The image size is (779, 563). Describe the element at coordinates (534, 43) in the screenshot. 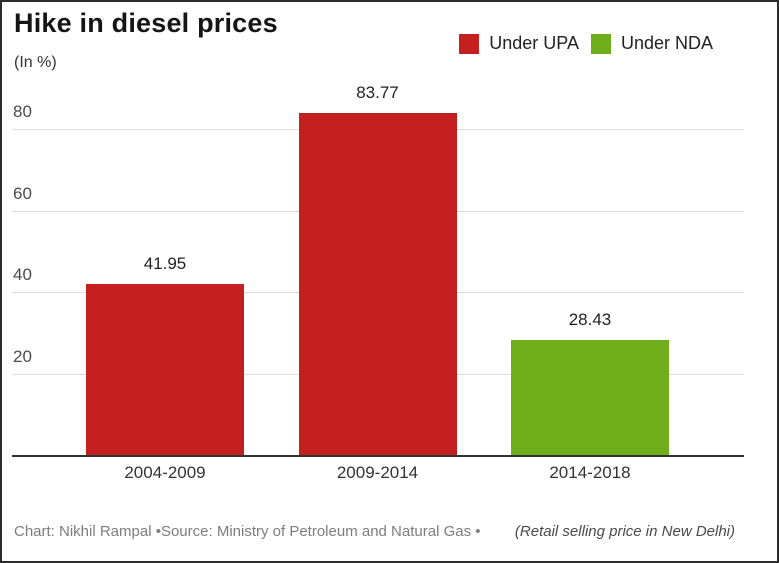

I see `legend-label-under-upa: Under UPA` at that location.